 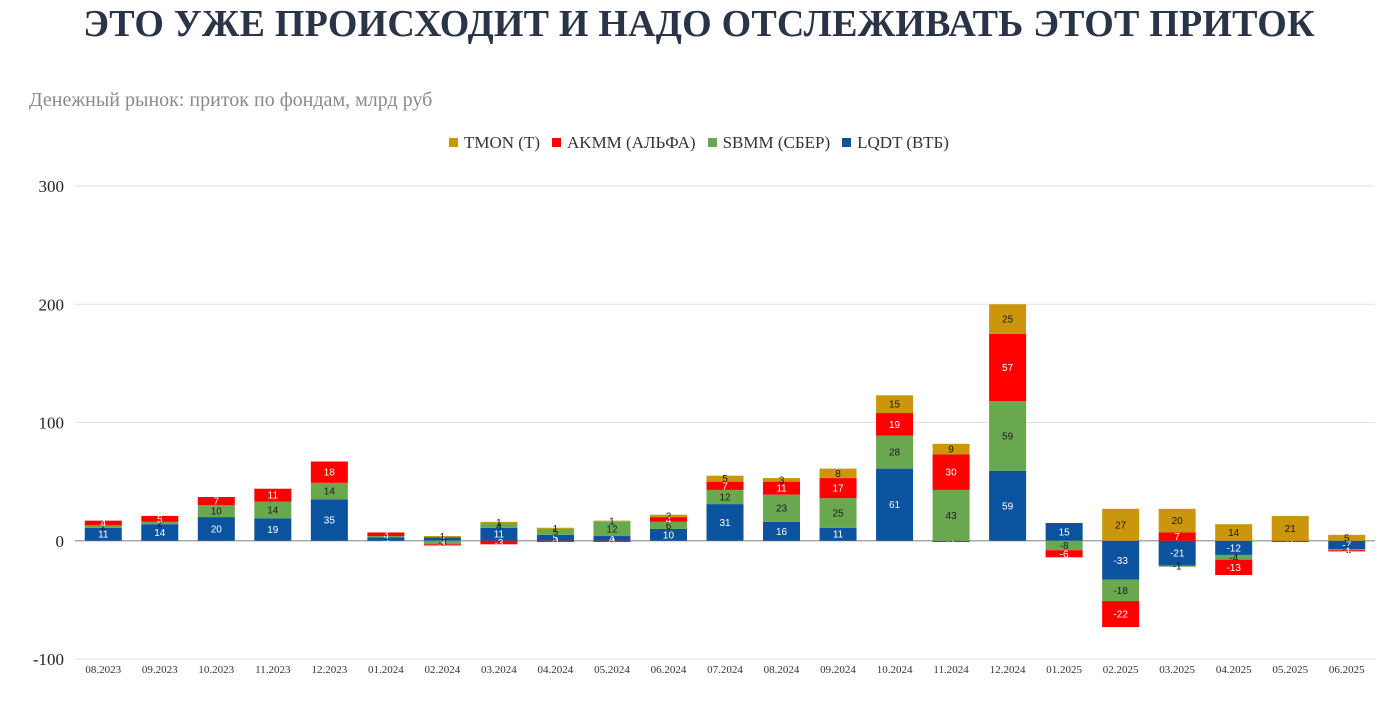 I want to click on data-label: 9, so click(x=951, y=450).